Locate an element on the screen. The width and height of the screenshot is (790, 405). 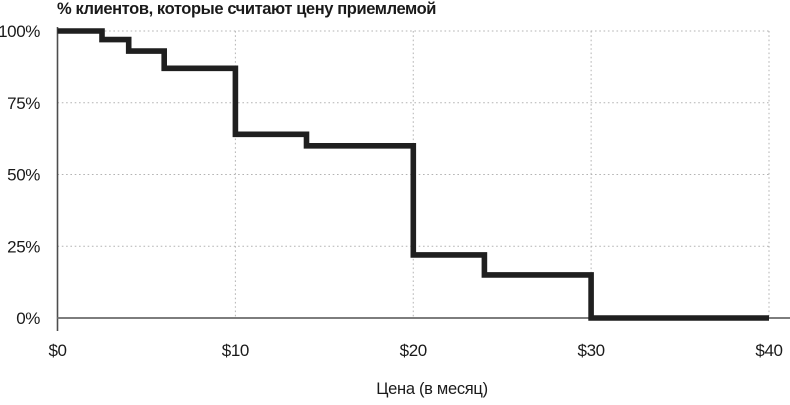
y-tick-label-0: 0% is located at coordinates (28, 318).